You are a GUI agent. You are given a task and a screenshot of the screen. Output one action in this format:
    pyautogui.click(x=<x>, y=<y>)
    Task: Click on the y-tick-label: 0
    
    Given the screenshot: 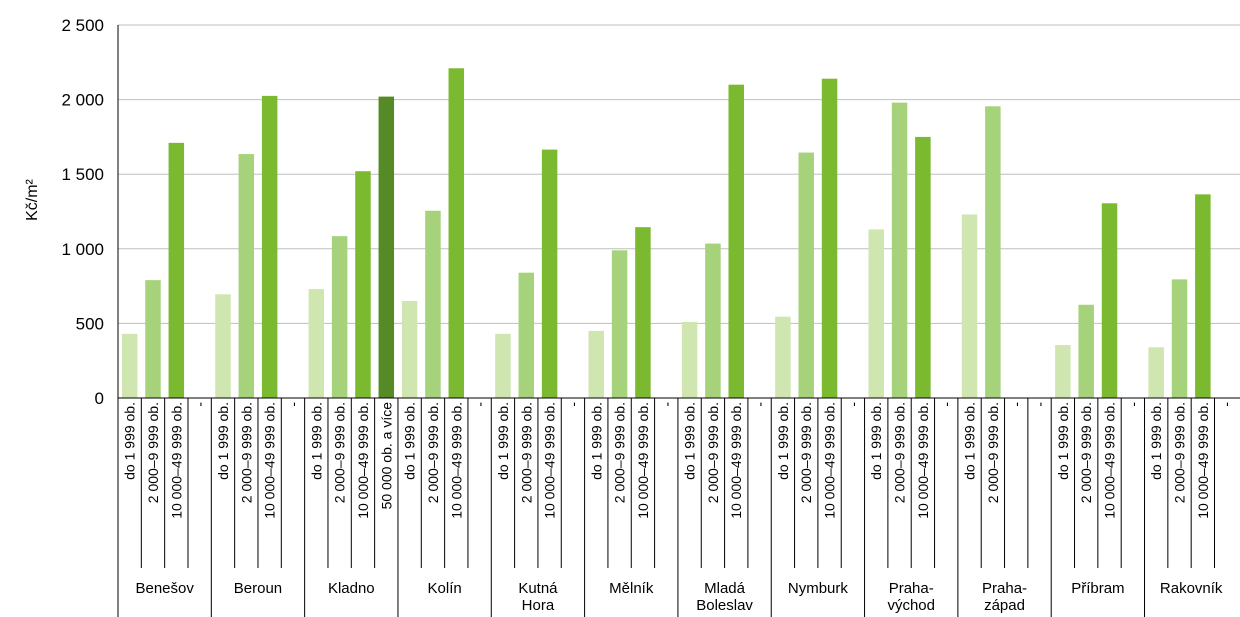 What is the action you would take?
    pyautogui.click(x=99, y=398)
    